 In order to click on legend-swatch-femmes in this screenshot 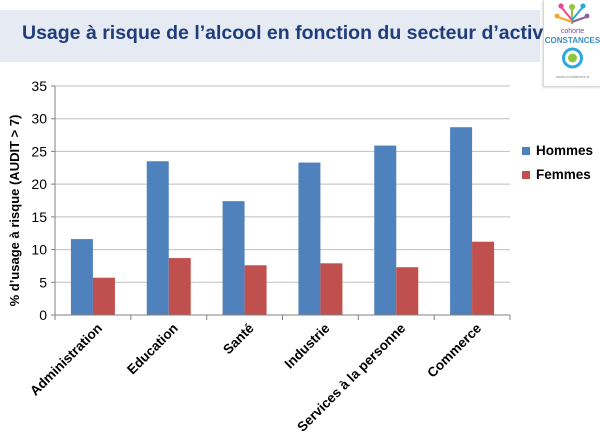, I will do `click(526, 175)`.